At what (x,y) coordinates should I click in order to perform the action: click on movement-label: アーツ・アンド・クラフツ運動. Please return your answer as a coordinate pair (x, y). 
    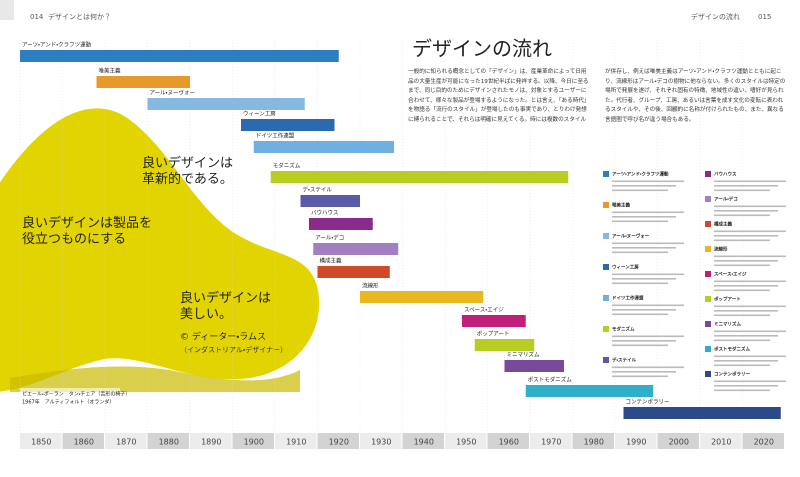
    Looking at the image, I should click on (57, 45).